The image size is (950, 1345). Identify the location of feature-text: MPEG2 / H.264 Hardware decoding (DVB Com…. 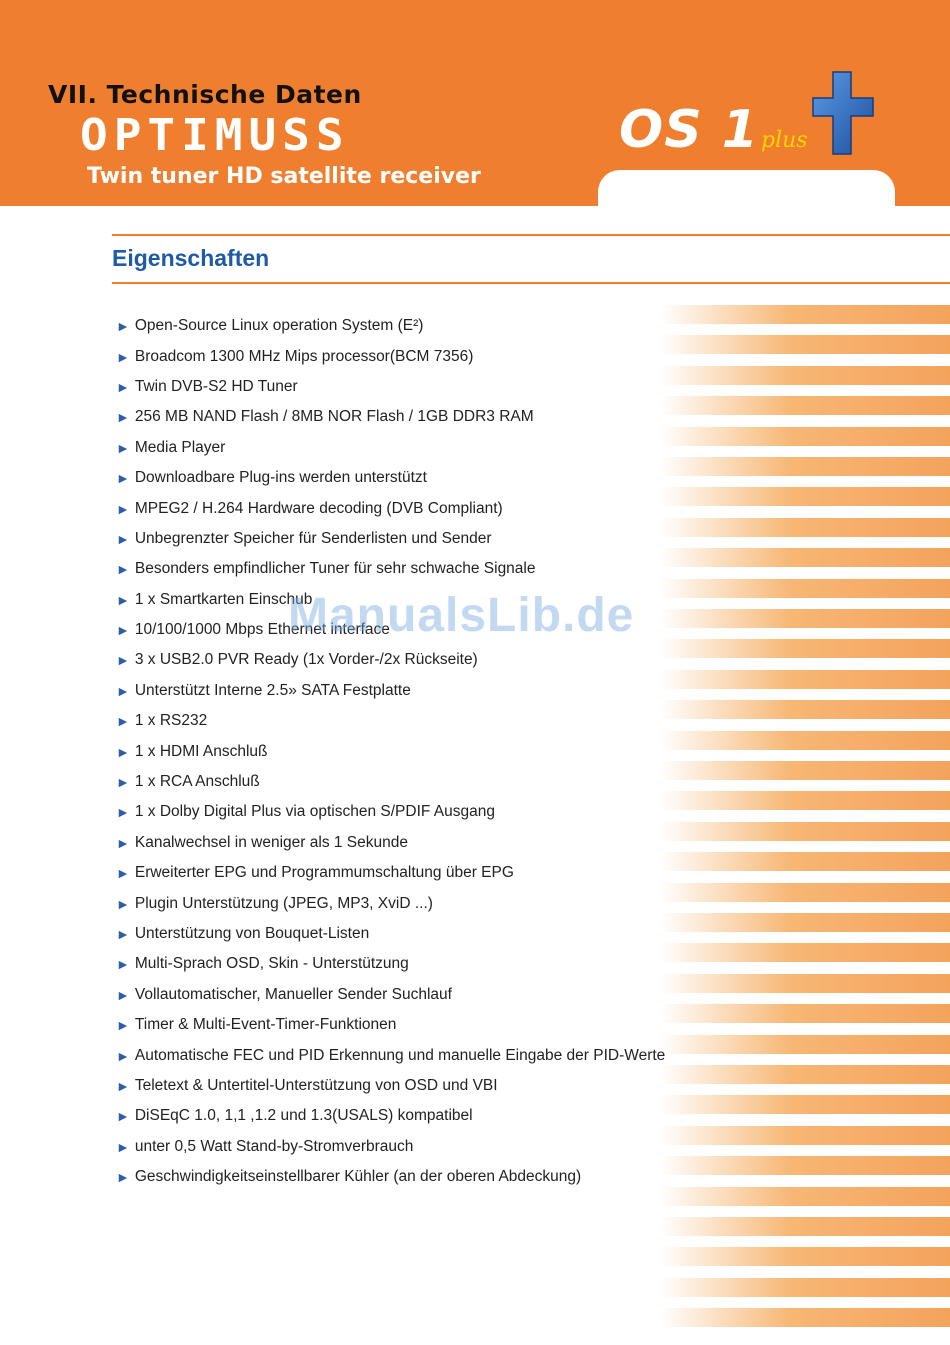
(318, 508).